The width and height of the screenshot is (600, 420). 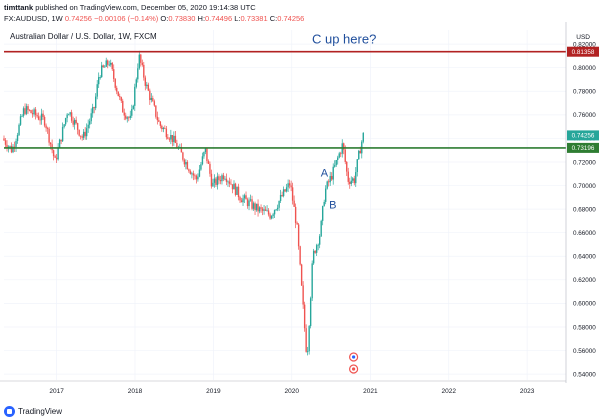 What do you see at coordinates (354, 357) in the screenshot?
I see `event-flag-icon-dot` at bounding box center [354, 357].